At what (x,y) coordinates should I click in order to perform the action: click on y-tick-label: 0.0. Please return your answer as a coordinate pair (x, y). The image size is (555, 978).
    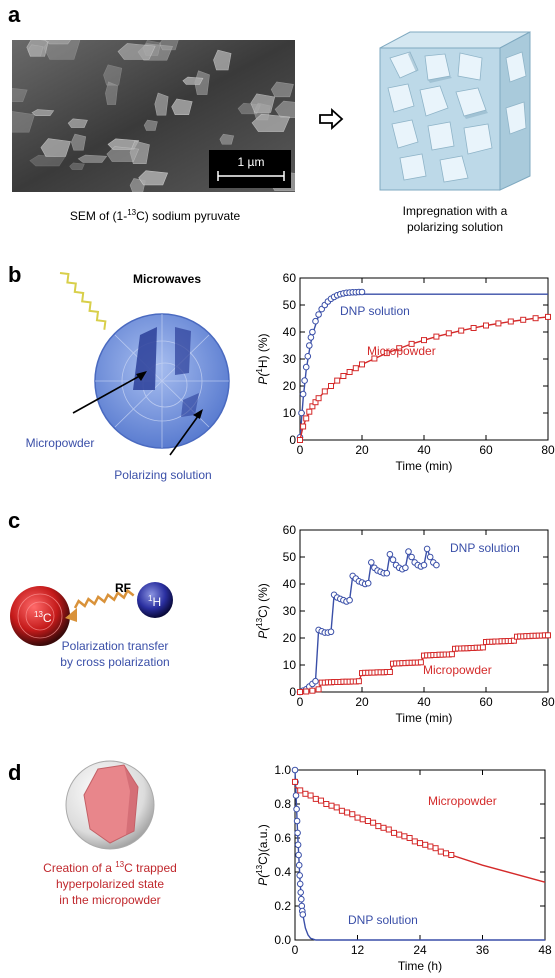
    Looking at the image, I should click on (282, 940).